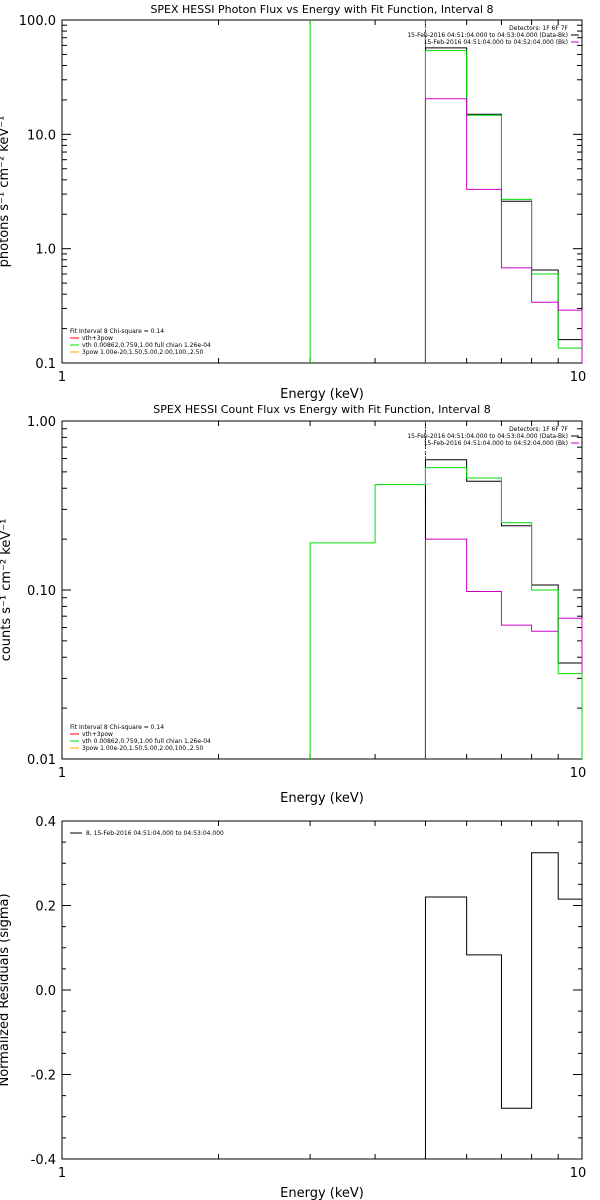 The height and width of the screenshot is (1200, 600). Describe the element at coordinates (37, 21) in the screenshot. I see `y-tick-label: 100.0` at that location.